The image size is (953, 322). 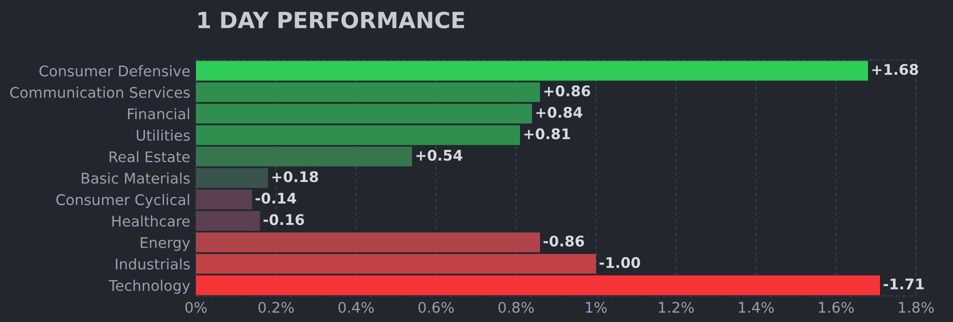 I want to click on data-label: +0.18, so click(x=295, y=176).